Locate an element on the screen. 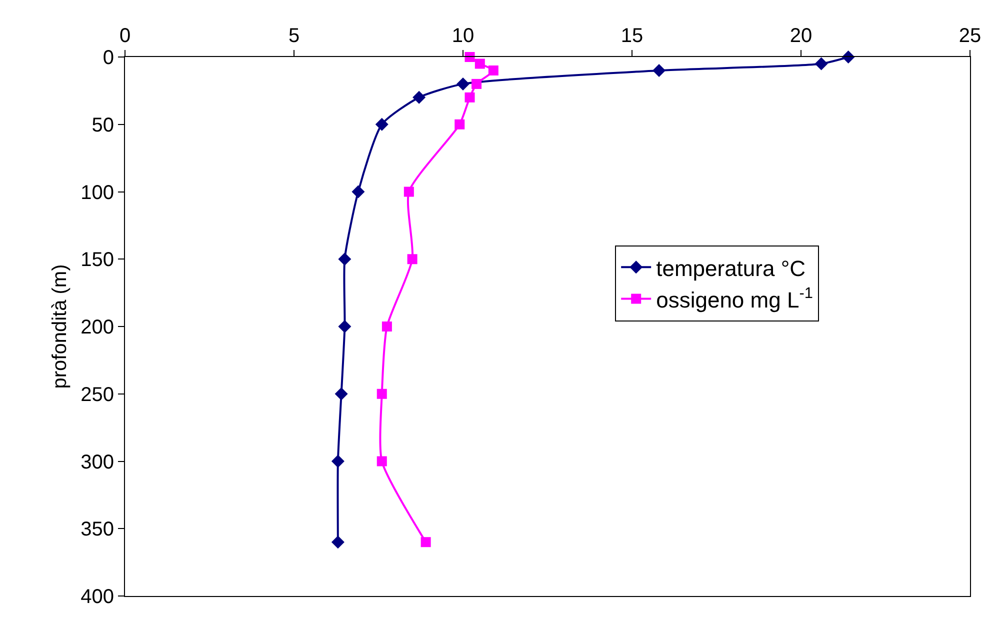  x-tick-label: 15 is located at coordinates (632, 36).